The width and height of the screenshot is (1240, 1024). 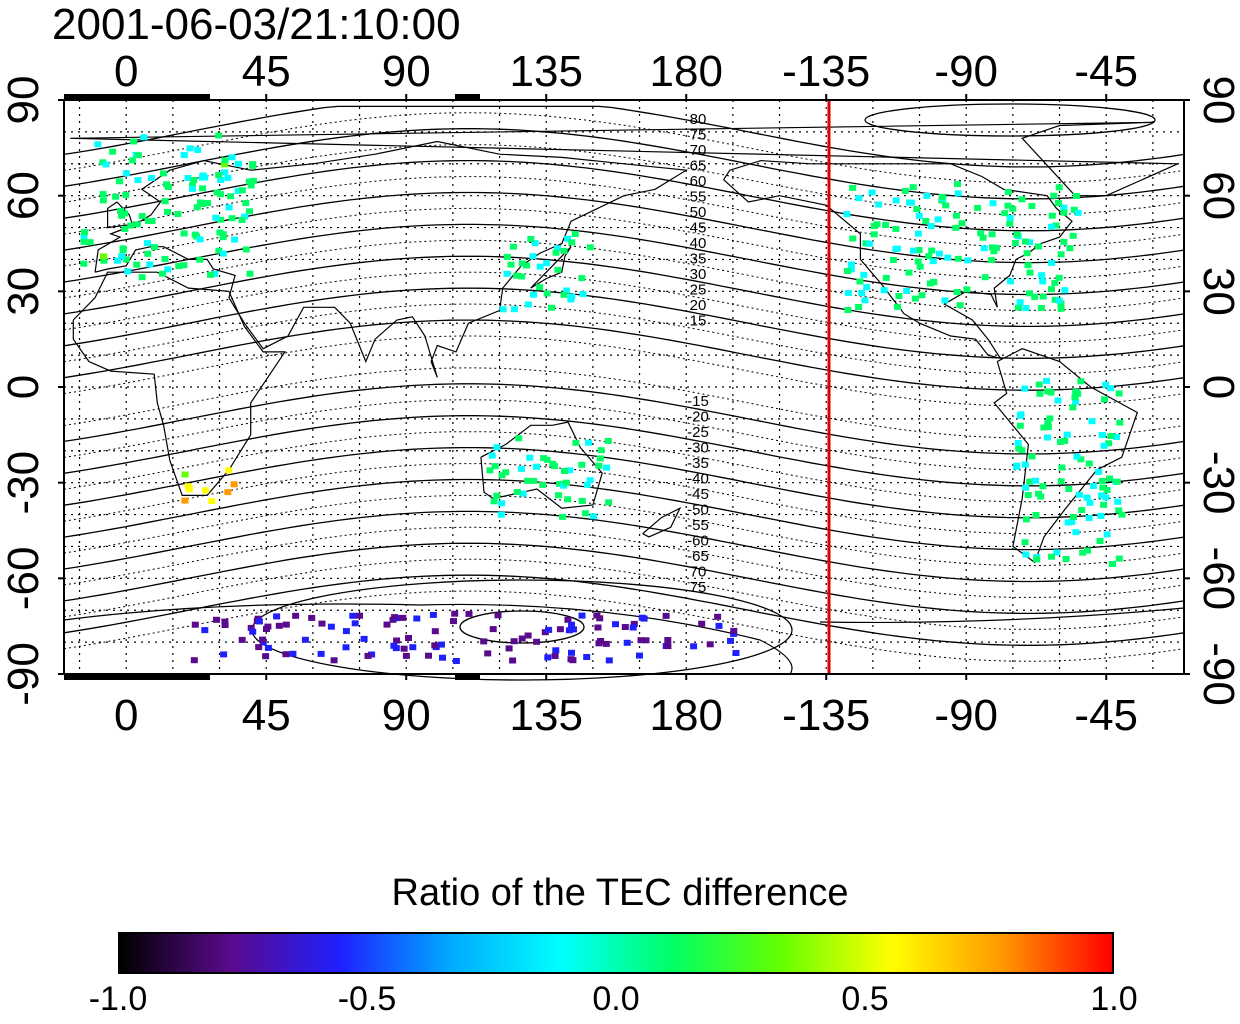 What do you see at coordinates (126, 71) in the screenshot?
I see `x-tick-label-top: 0` at bounding box center [126, 71].